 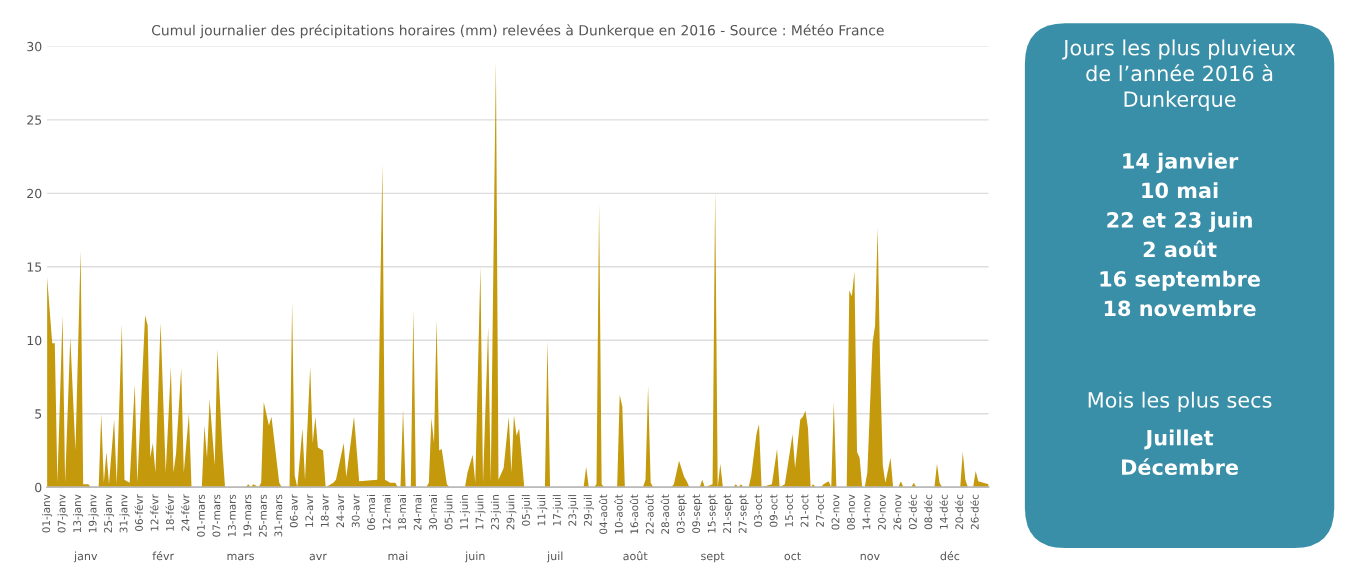 I want to click on x2-tick-label: sept, so click(x=713, y=557).